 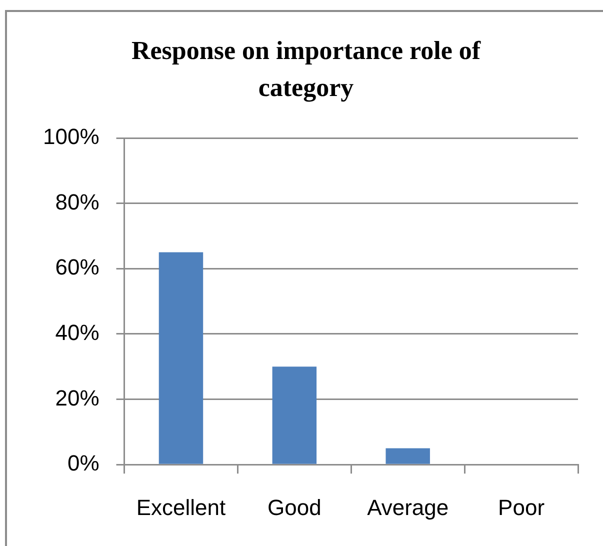 What do you see at coordinates (408, 507) in the screenshot?
I see `x-tick-label: Average` at bounding box center [408, 507].